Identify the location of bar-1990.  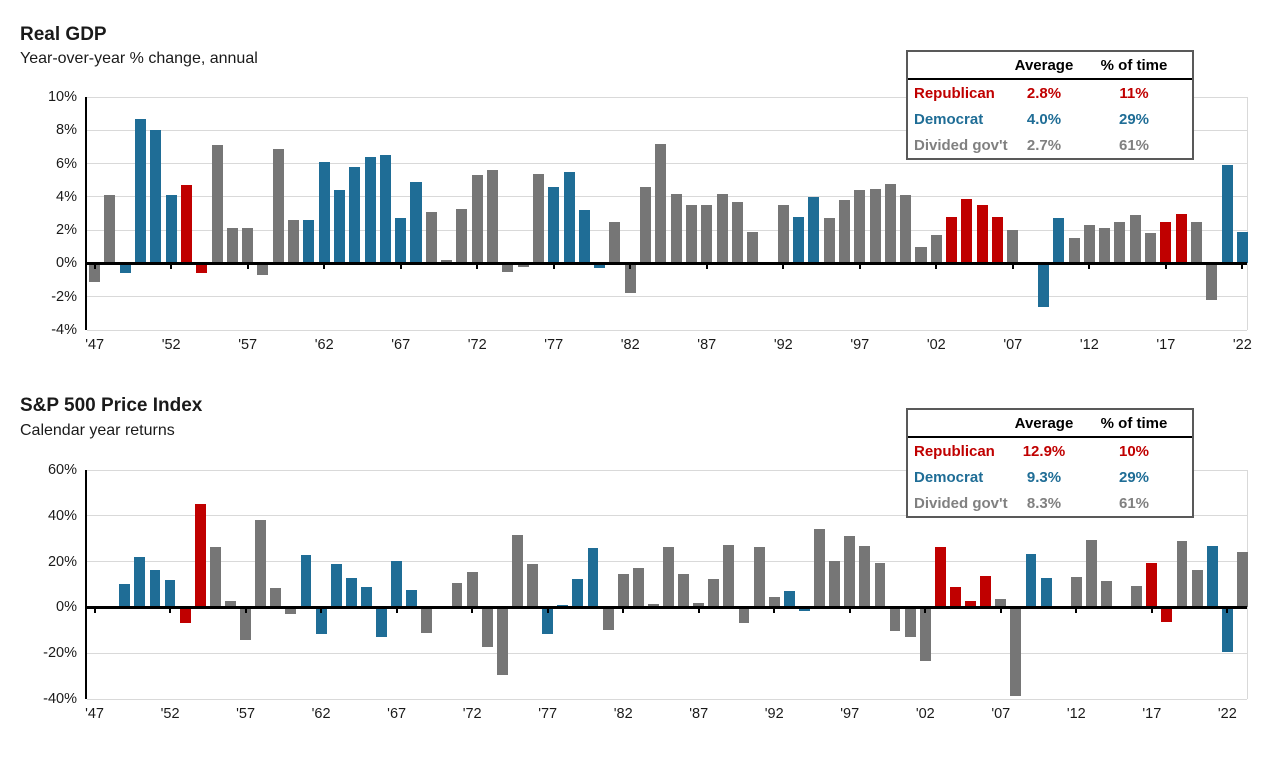
(744, 615).